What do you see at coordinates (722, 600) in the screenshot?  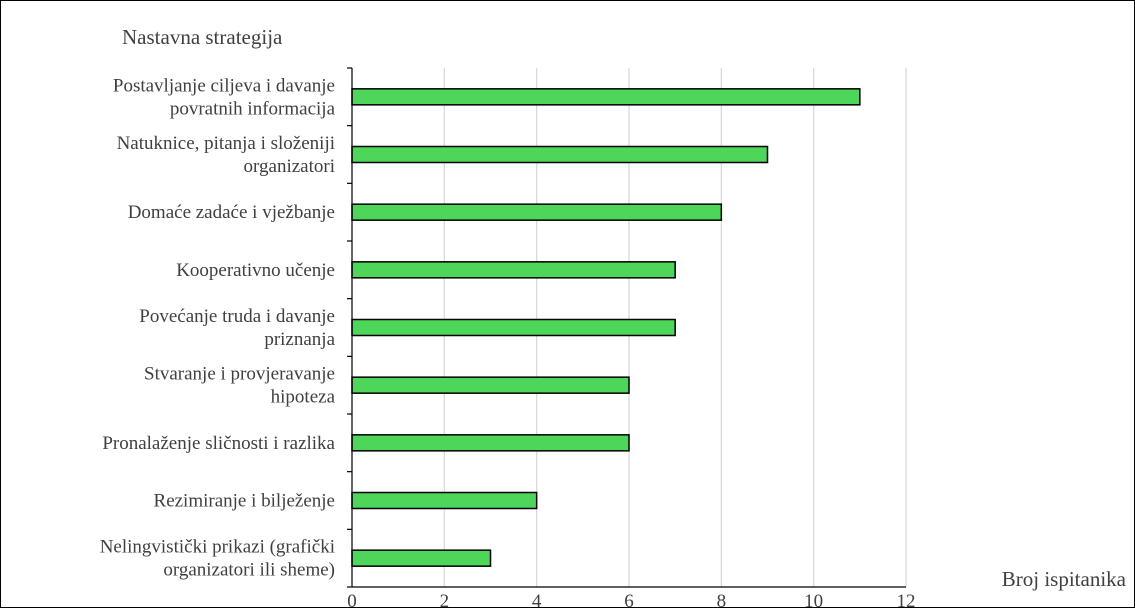 I see `x-tick-label: 8` at bounding box center [722, 600].